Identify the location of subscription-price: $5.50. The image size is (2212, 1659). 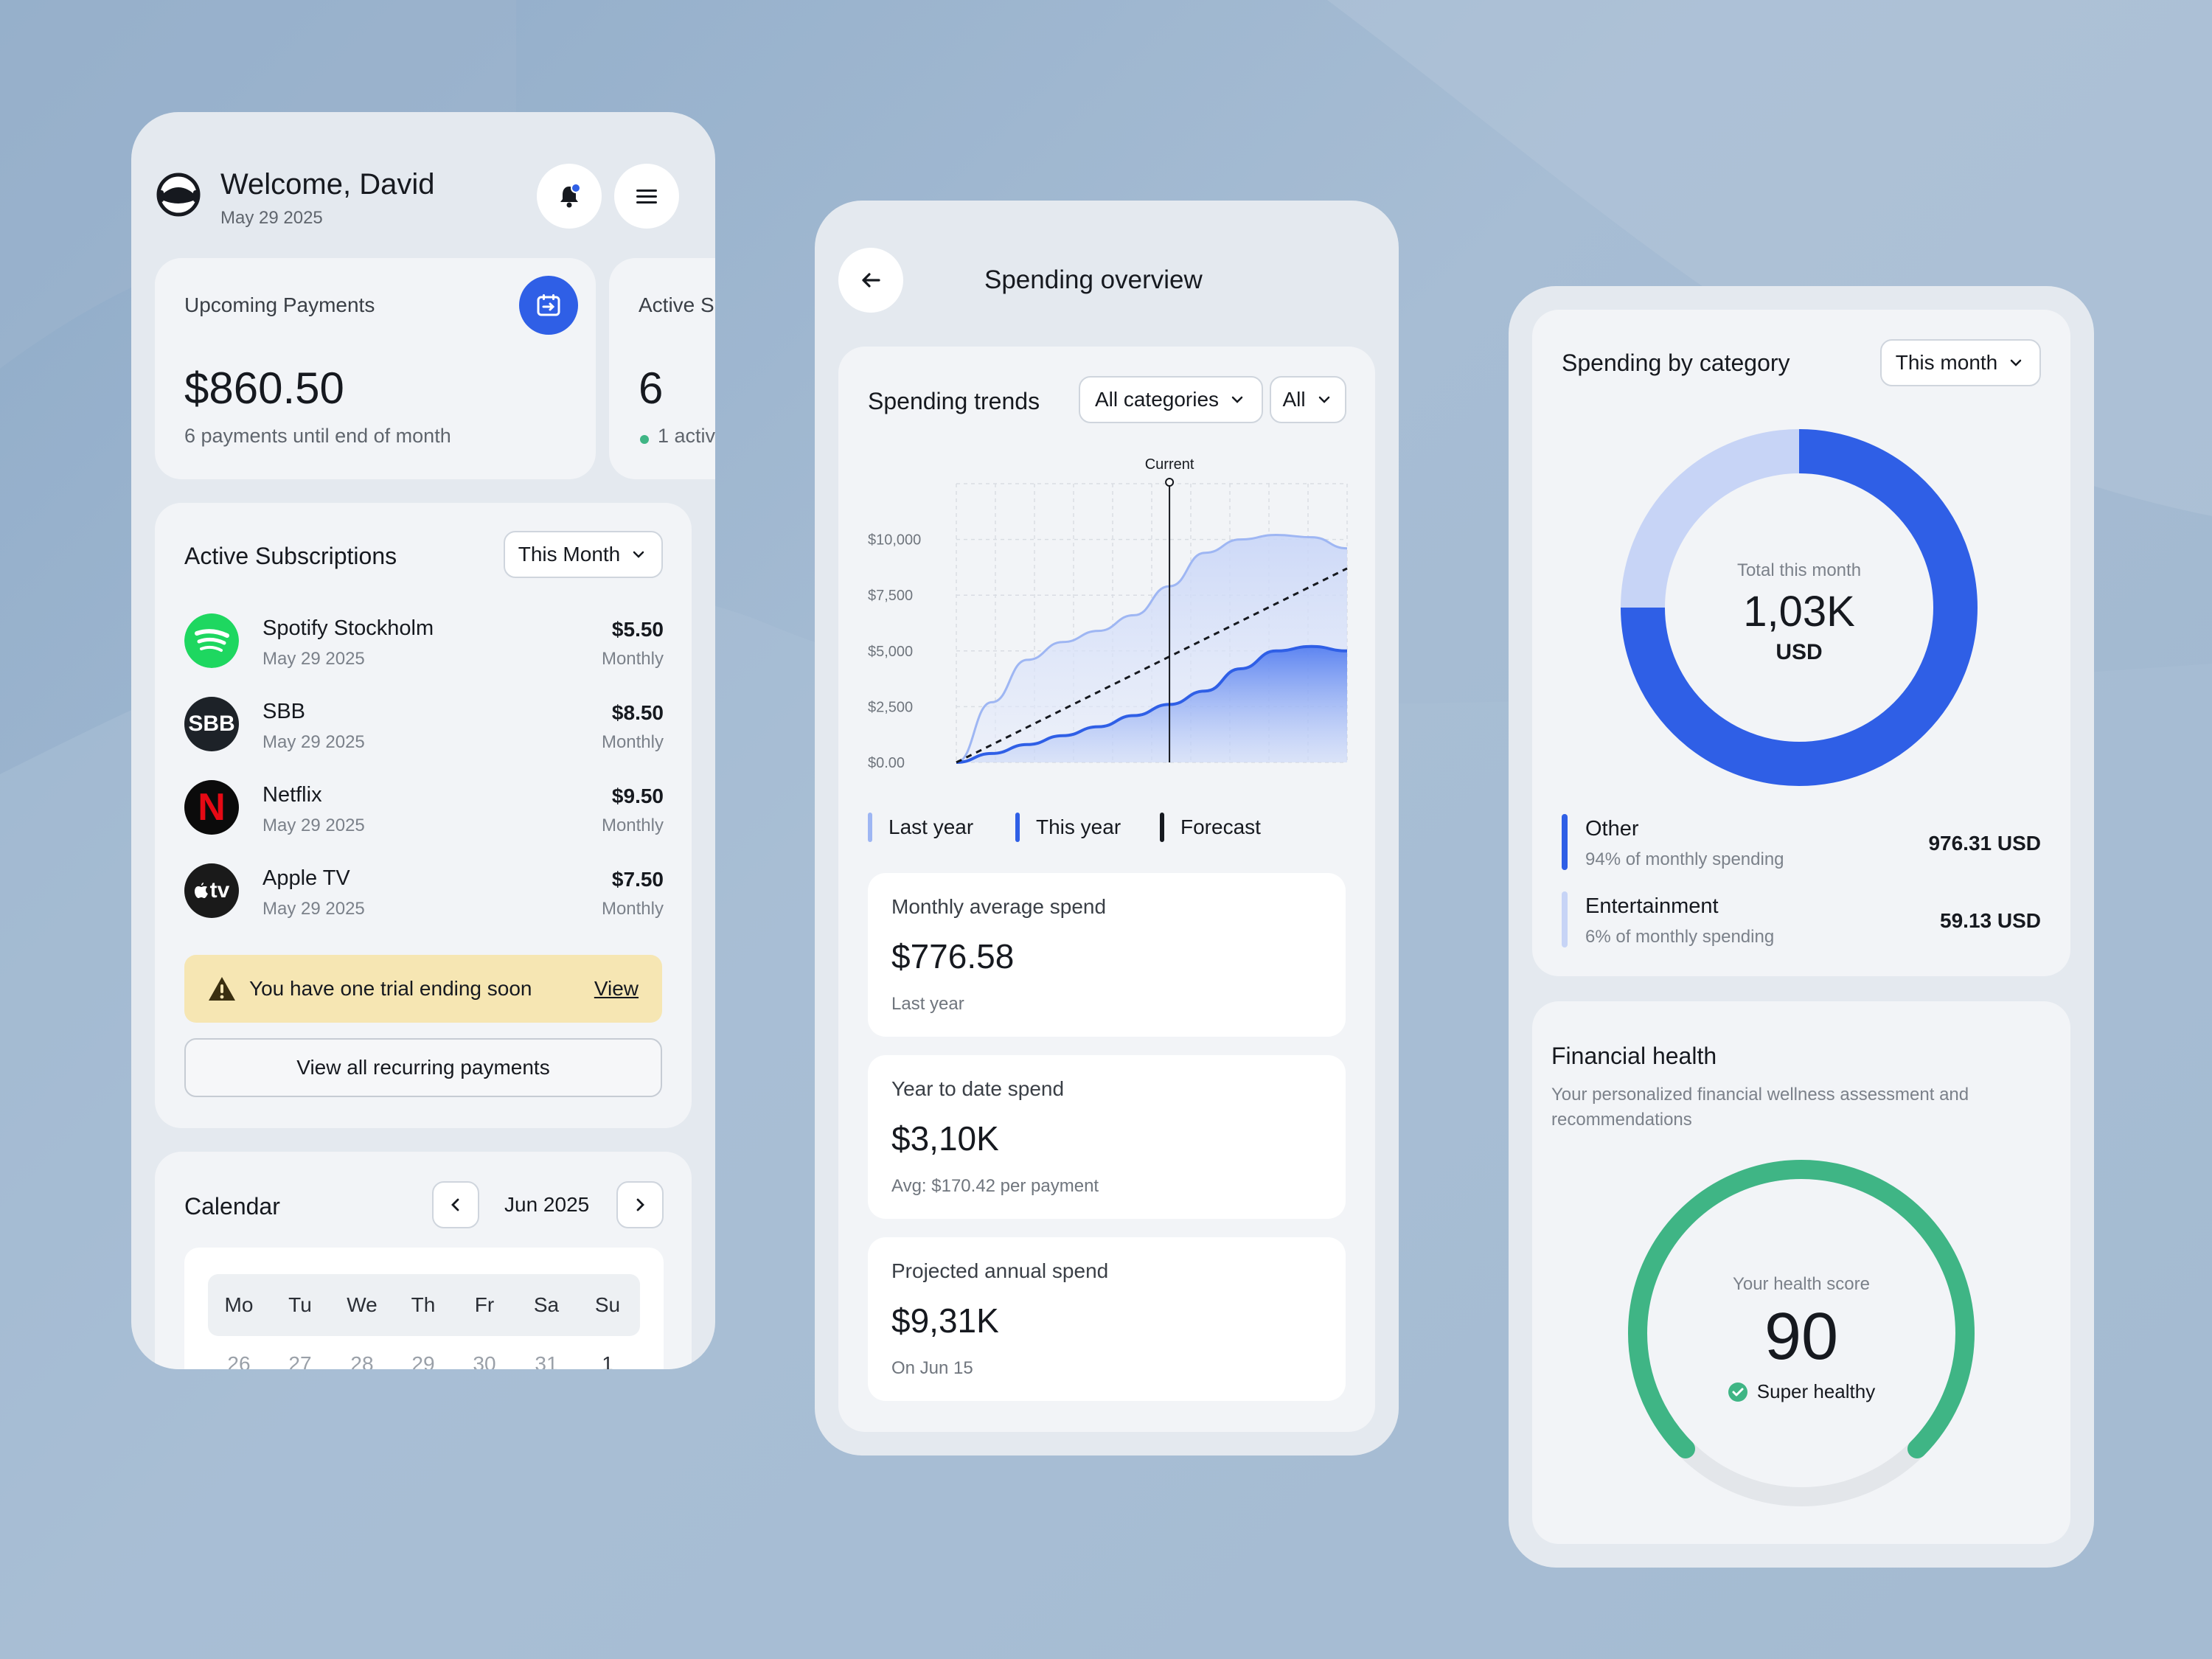
(637, 629).